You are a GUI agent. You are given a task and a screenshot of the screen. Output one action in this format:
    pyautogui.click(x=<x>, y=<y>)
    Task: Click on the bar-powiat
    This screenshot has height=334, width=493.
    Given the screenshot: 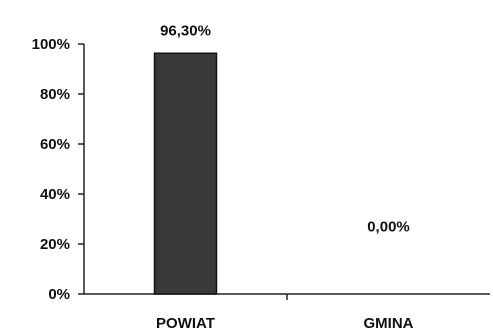 What is the action you would take?
    pyautogui.click(x=185, y=173)
    